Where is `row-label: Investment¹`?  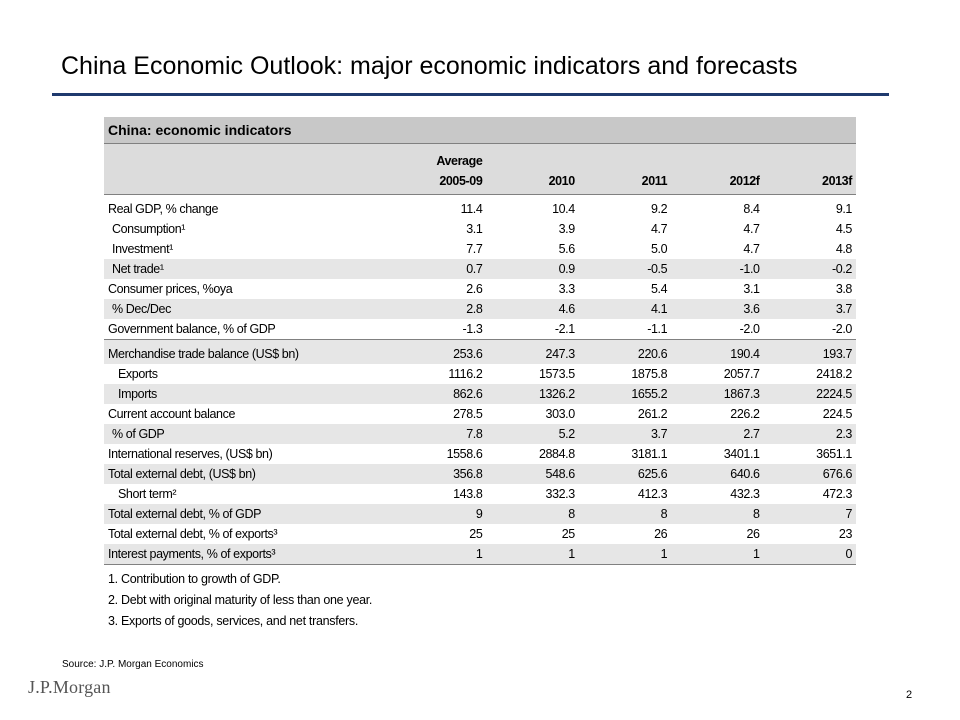
row-label: Investment¹ is located at coordinates (142, 249).